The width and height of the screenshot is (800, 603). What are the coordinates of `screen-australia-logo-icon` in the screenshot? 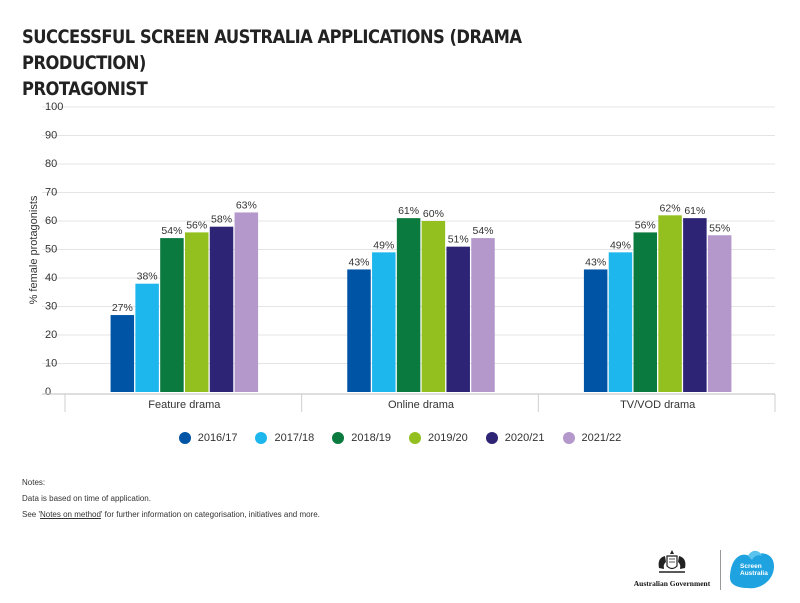 It's located at (752, 569).